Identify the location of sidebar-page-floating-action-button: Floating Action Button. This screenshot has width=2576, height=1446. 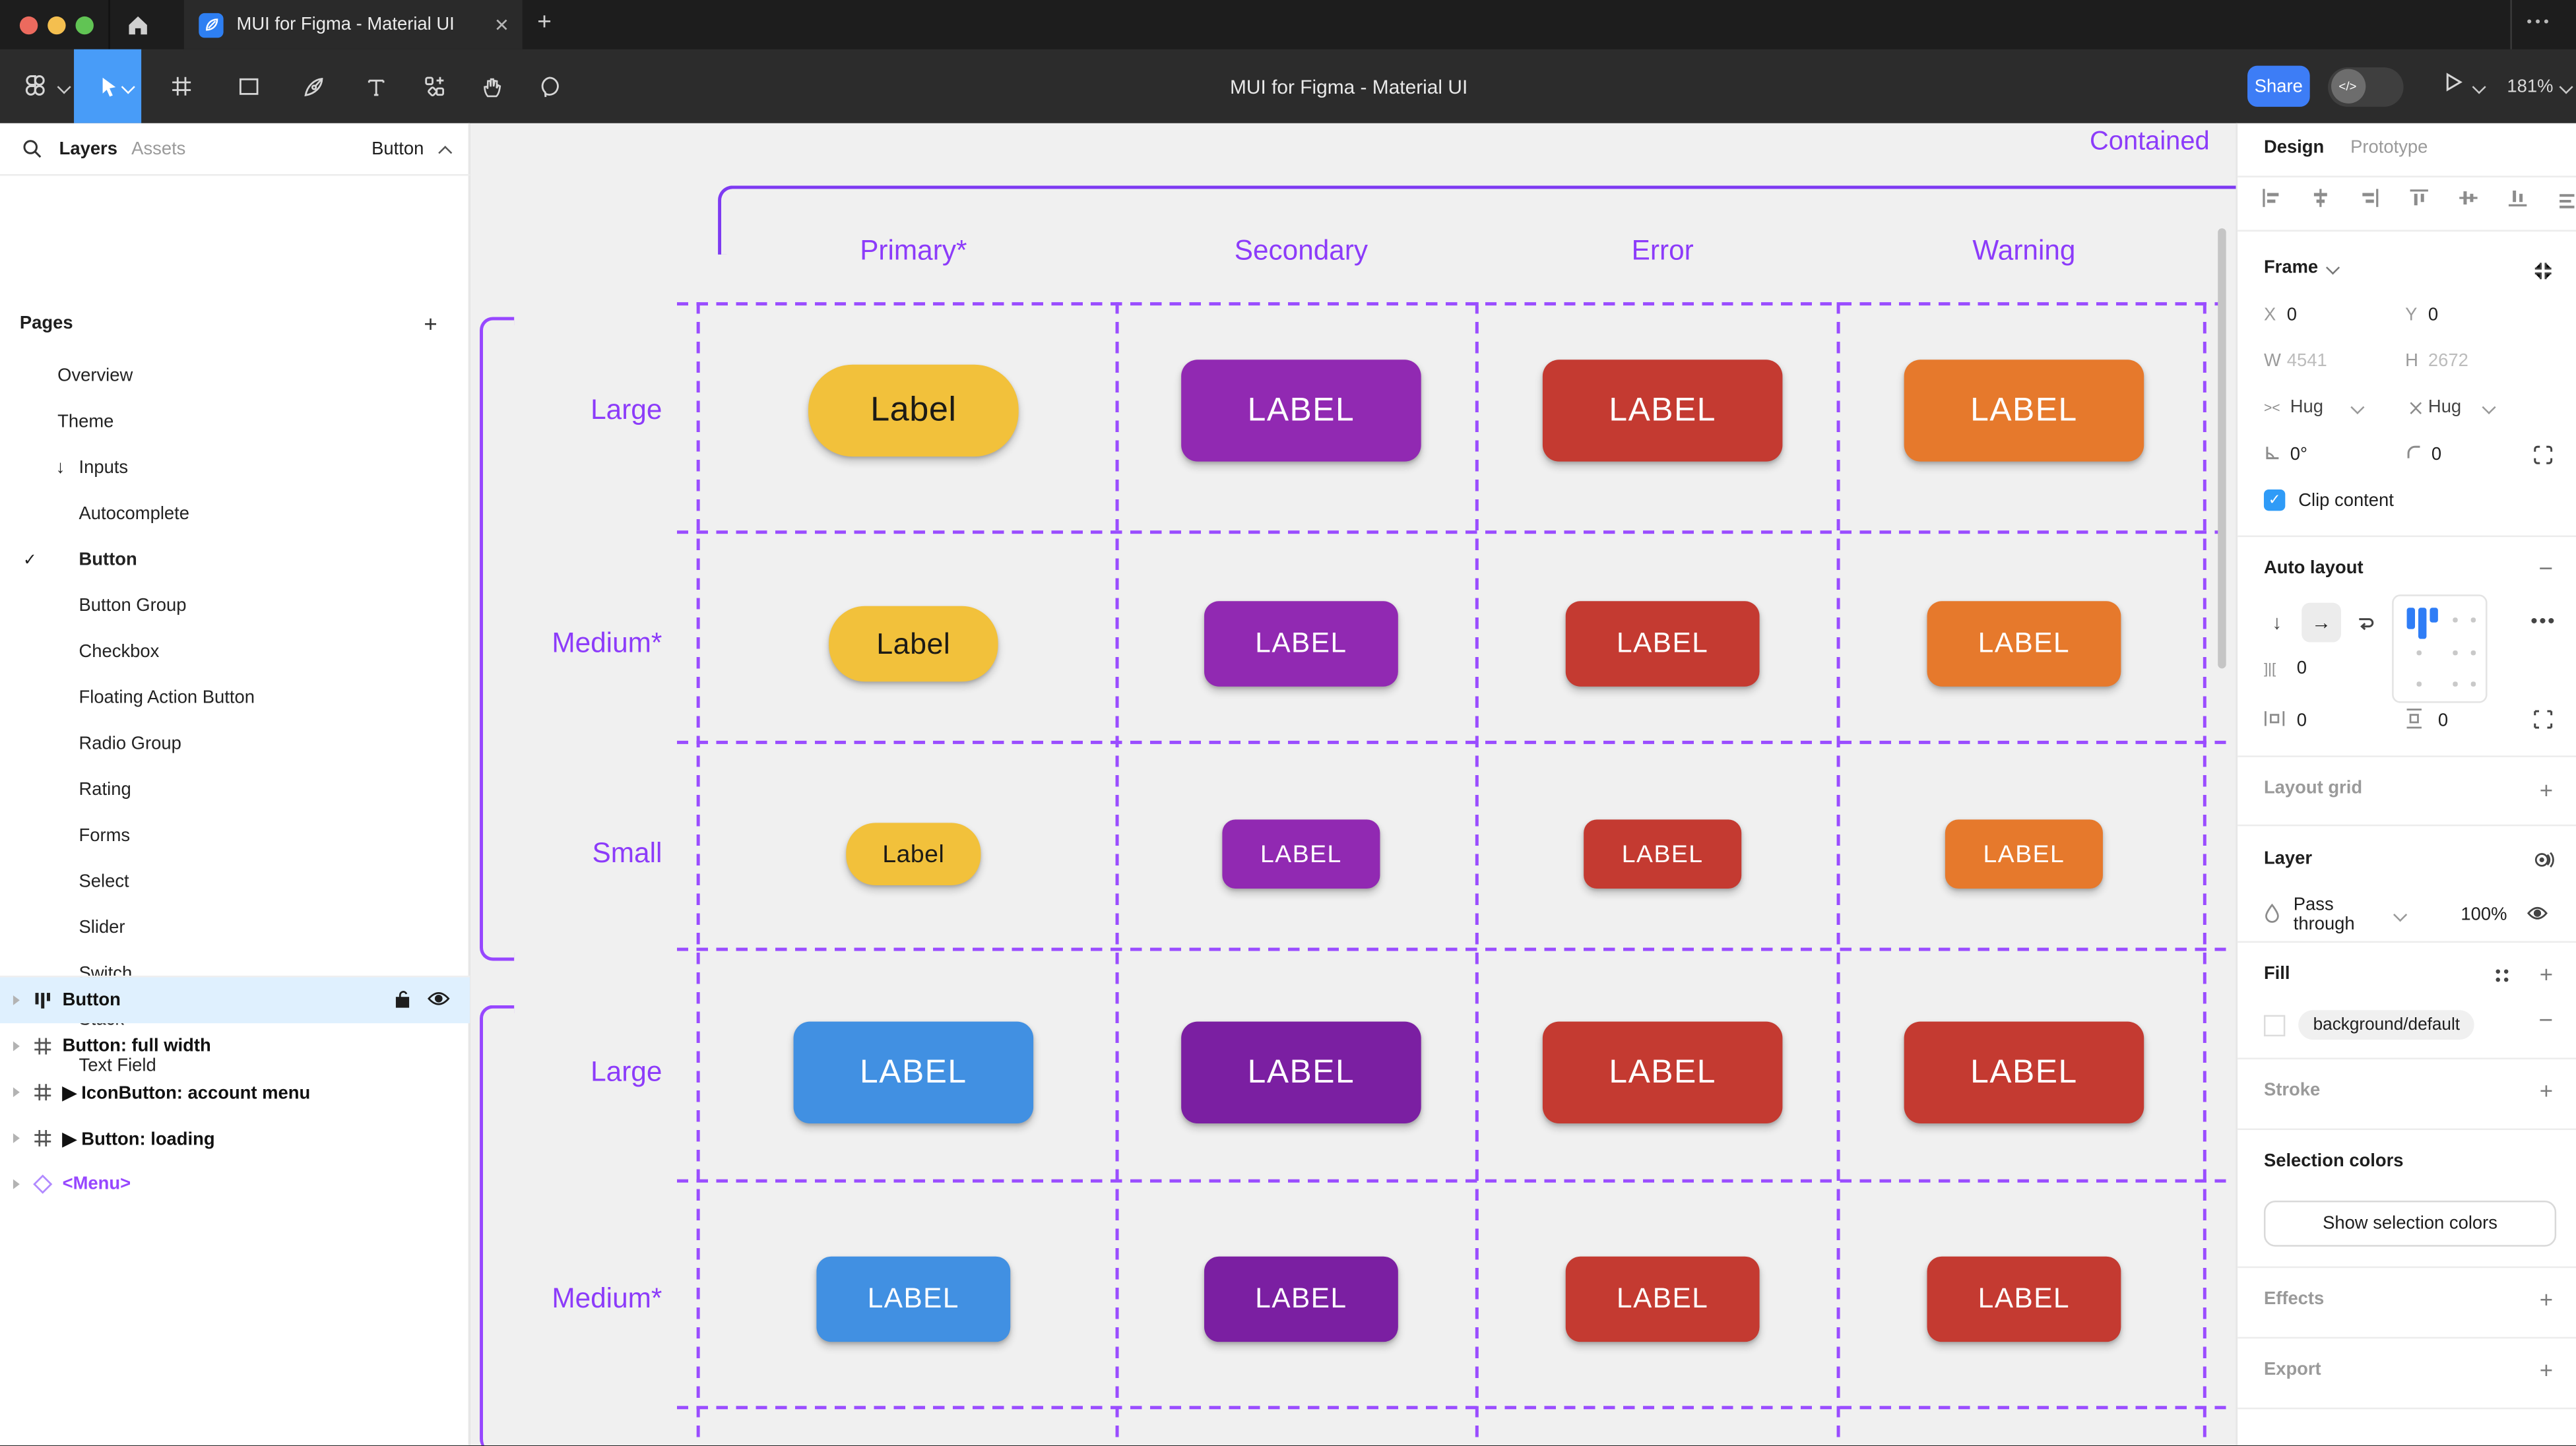
(235, 698).